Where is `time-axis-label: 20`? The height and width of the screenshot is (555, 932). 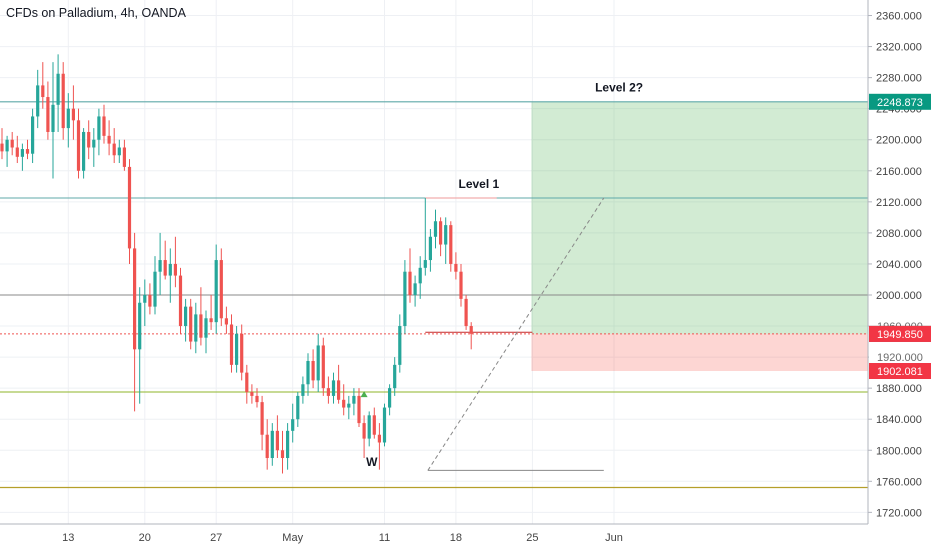 time-axis-label: 20 is located at coordinates (145, 538).